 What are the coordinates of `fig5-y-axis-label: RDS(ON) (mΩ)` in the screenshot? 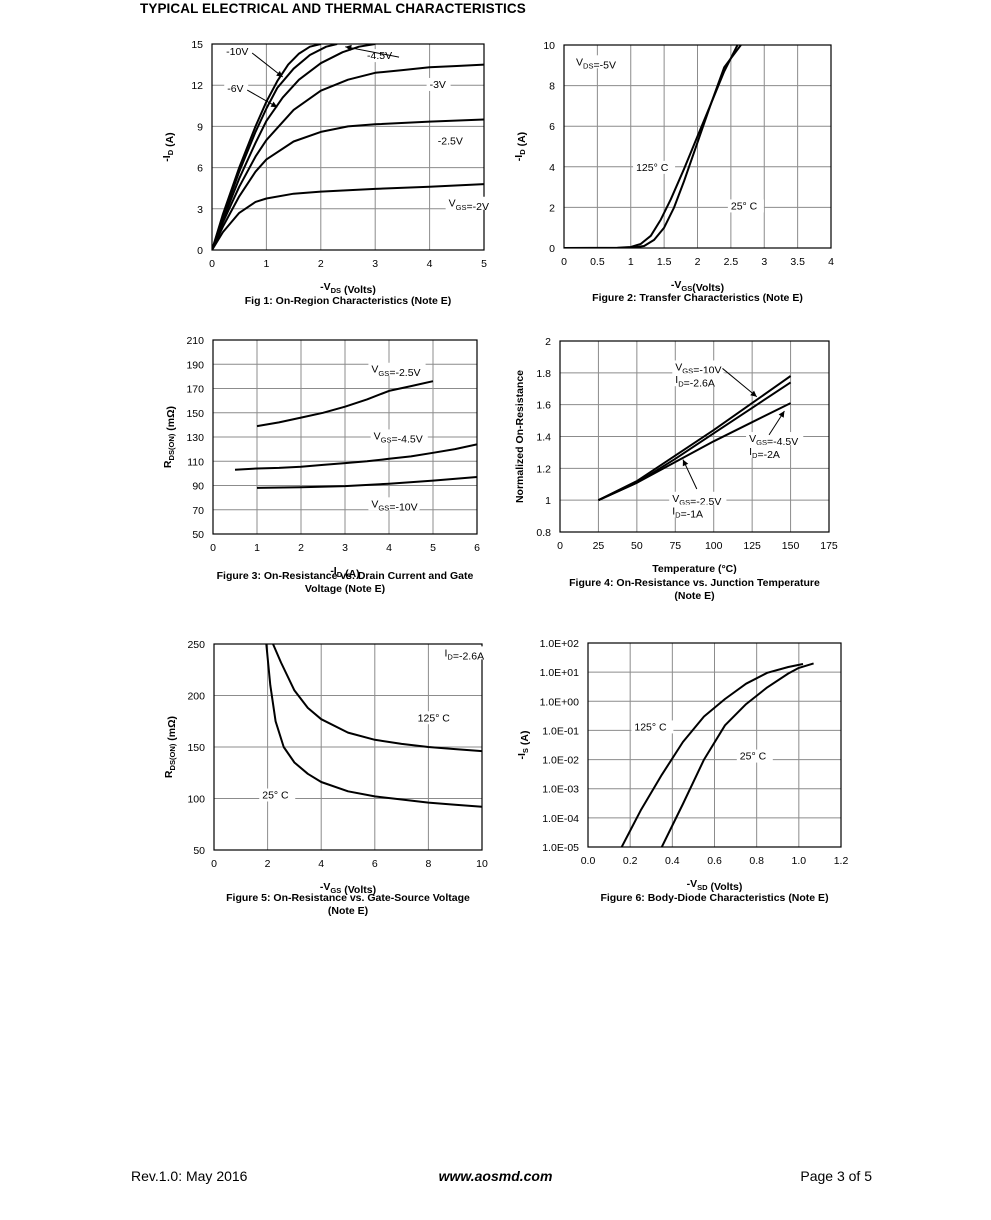 It's located at (170, 747).